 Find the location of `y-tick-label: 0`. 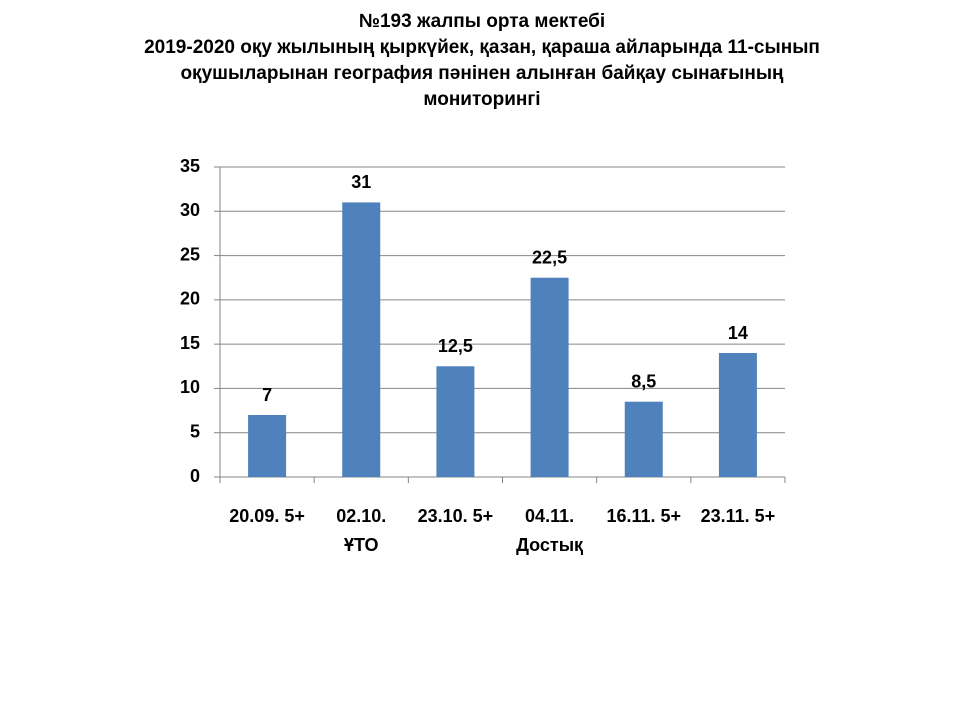

y-tick-label: 0 is located at coordinates (195, 476).